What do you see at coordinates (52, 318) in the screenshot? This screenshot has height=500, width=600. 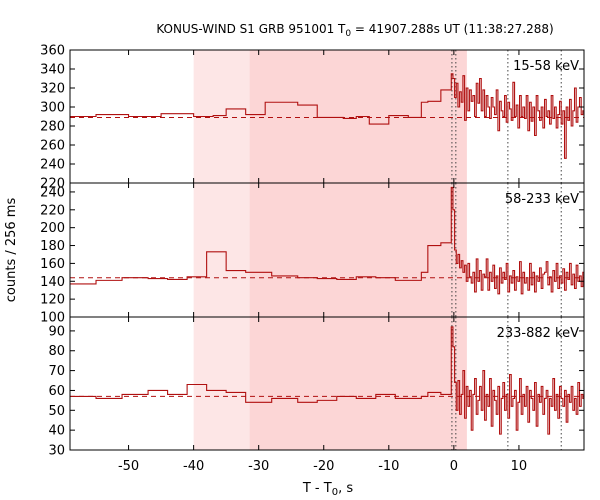 I see `y-tick-label: 100` at bounding box center [52, 318].